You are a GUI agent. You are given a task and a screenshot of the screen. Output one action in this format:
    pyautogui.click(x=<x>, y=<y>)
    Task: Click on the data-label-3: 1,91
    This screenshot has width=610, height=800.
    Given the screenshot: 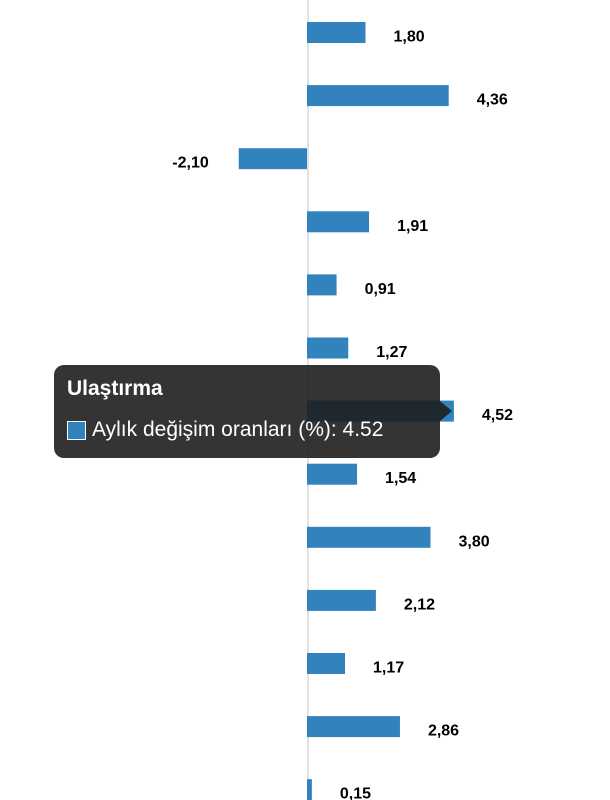 What is the action you would take?
    pyautogui.click(x=412, y=226)
    